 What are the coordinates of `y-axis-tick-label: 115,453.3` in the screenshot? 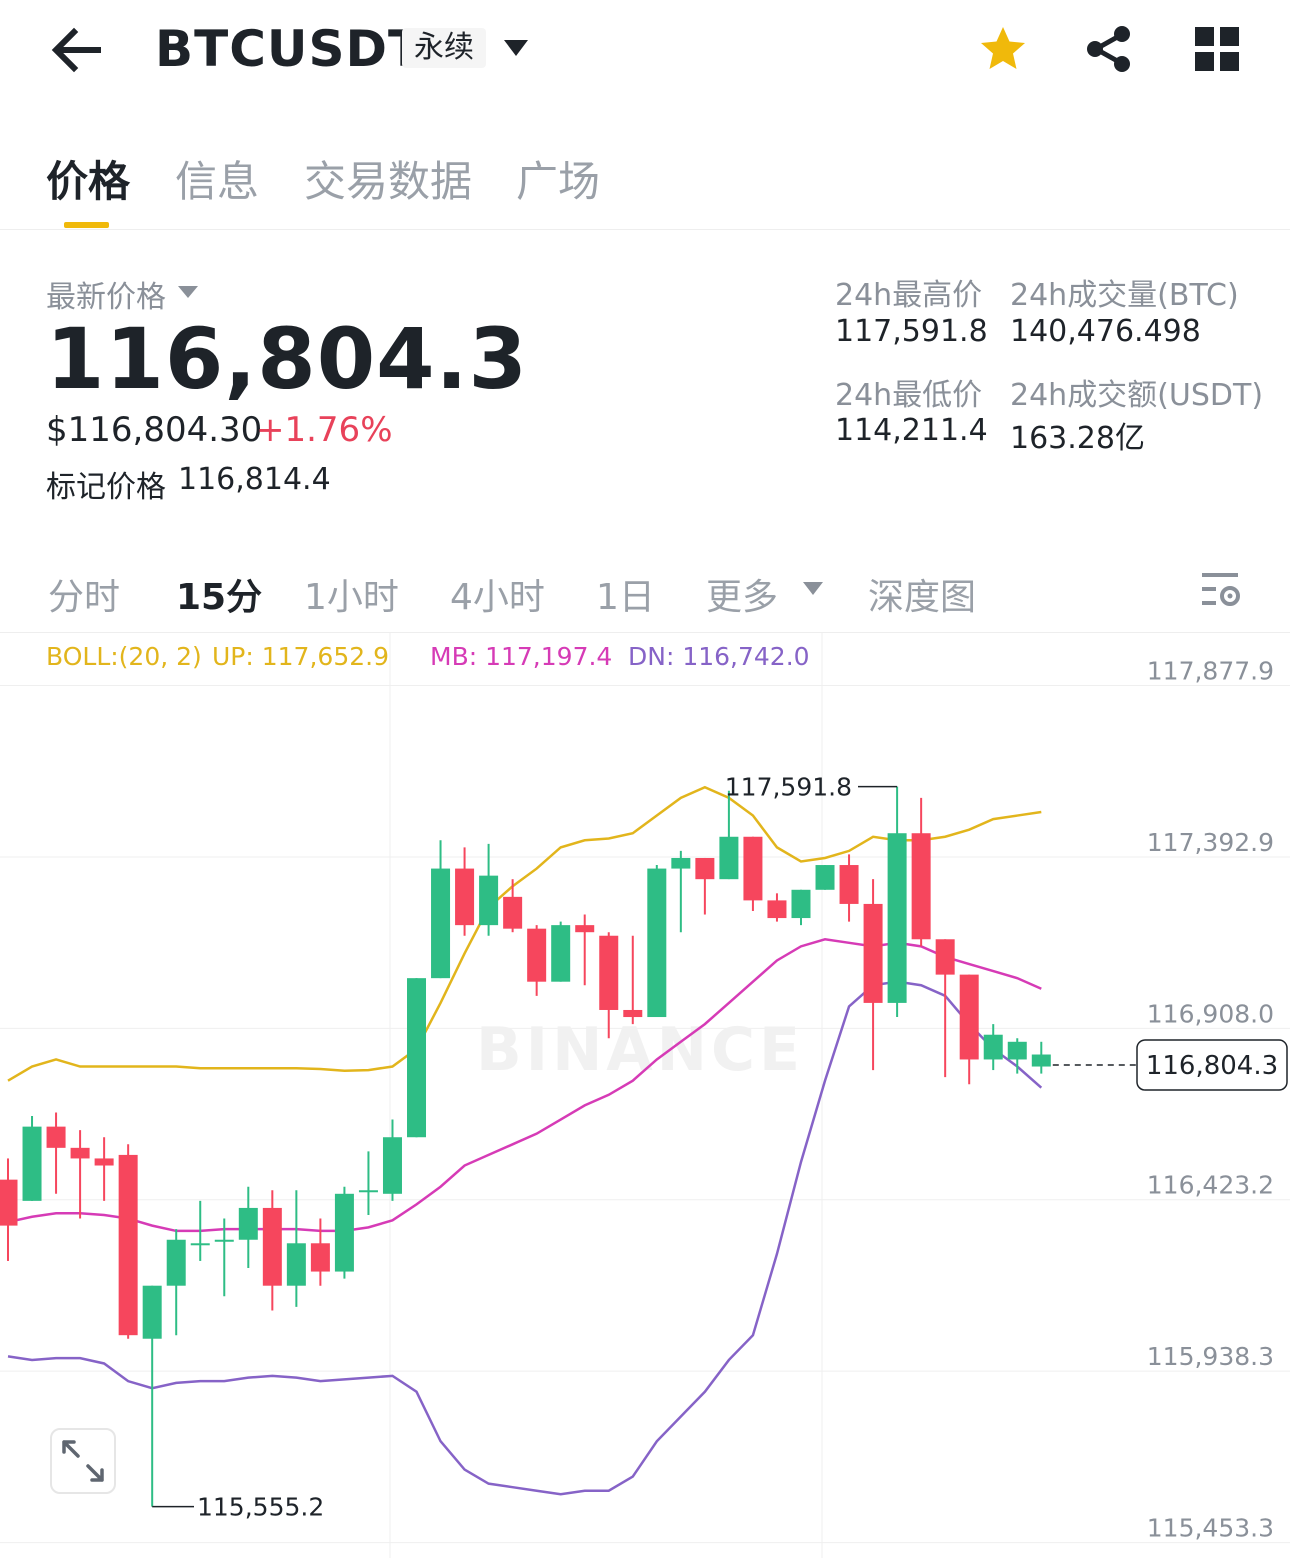 It's located at (1210, 1528).